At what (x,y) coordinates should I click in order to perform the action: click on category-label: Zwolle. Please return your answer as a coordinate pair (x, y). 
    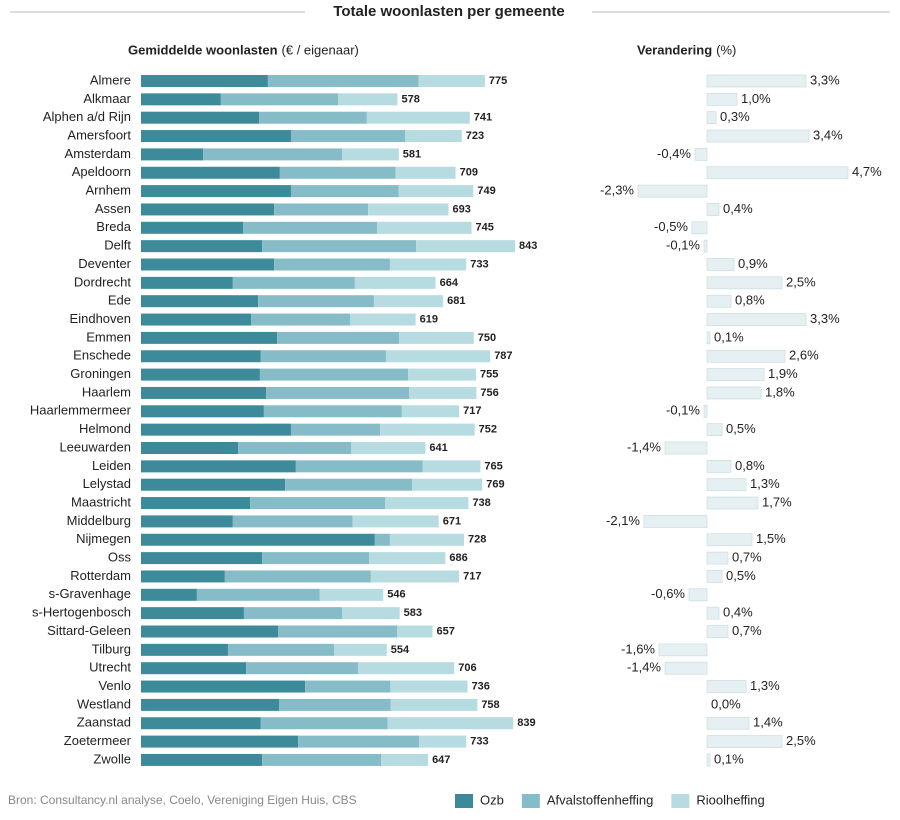
    Looking at the image, I should click on (112, 758).